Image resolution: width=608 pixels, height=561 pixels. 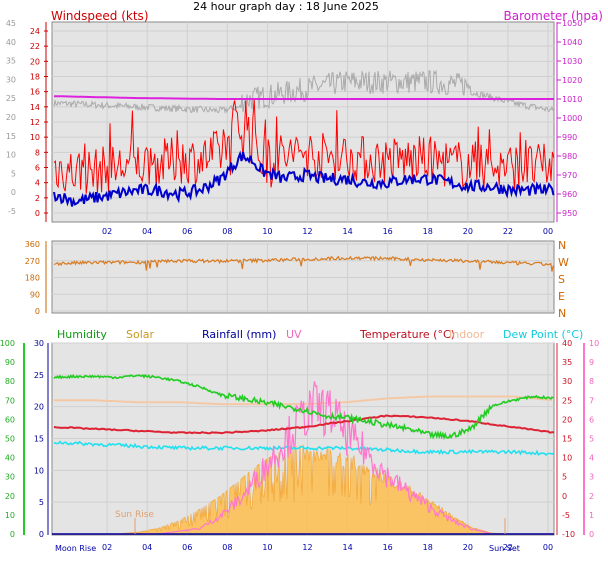 What do you see at coordinates (39, 470) in the screenshot?
I see `rain-tick-label: 10` at bounding box center [39, 470].